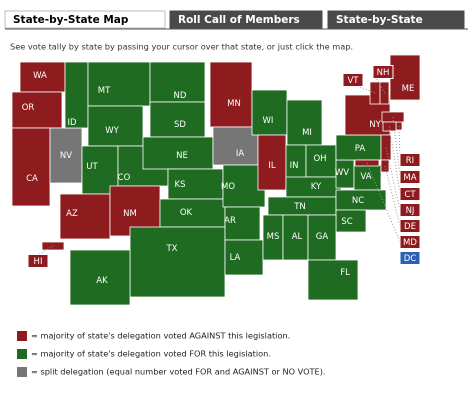  I want to click on state-label: IL, so click(272, 166).